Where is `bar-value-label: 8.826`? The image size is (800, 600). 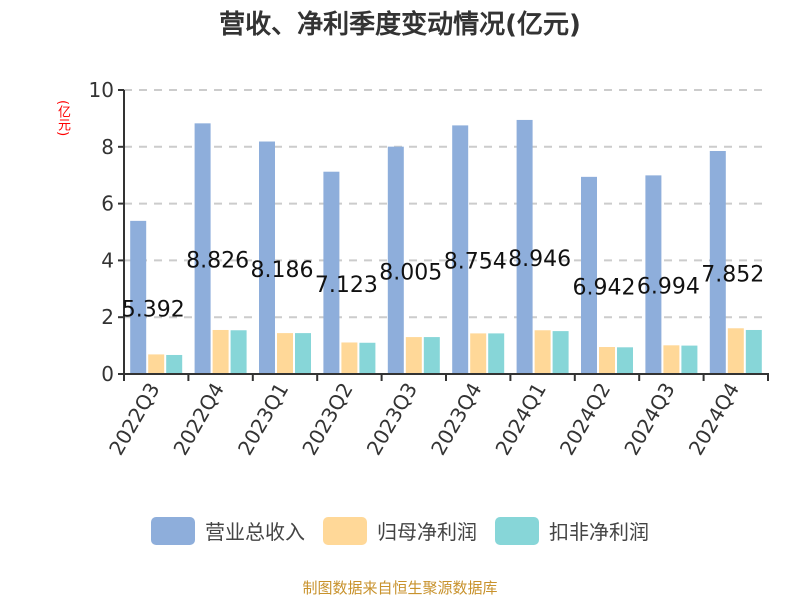
bar-value-label: 8.826 is located at coordinates (217, 261).